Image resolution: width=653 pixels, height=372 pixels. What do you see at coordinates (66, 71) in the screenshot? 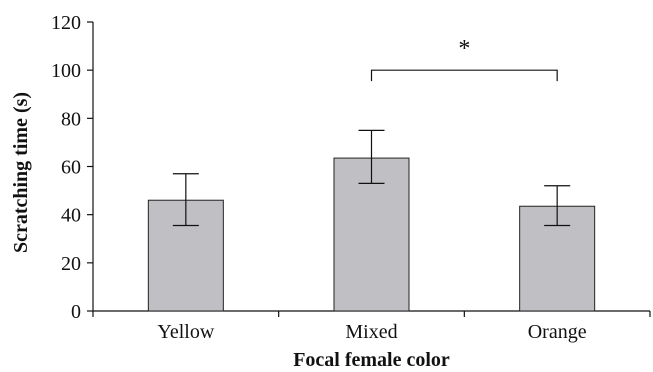
I see `y-tick-label: 100` at bounding box center [66, 71].